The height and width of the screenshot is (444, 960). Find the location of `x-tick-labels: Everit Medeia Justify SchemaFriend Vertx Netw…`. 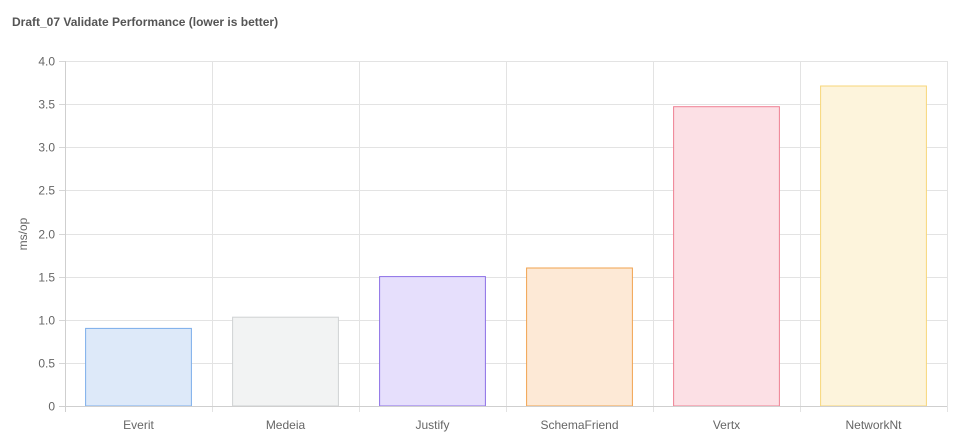

x-tick-labels: Everit Medeia Justify SchemaFriend Vertx Netw… is located at coordinates (512, 425).